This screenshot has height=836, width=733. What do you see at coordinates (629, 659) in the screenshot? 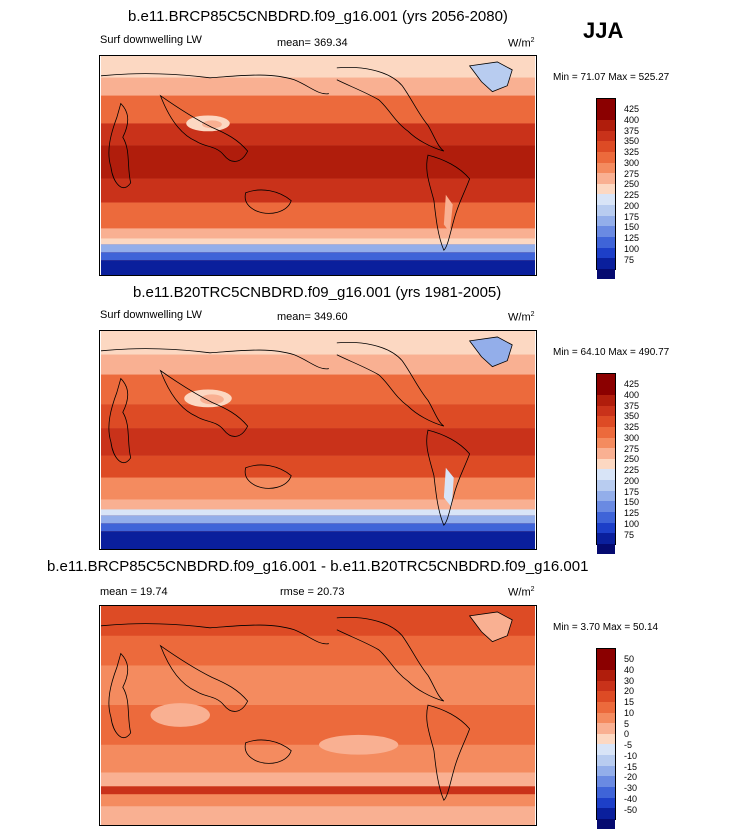
I see `colorbar-tick-label: 50` at bounding box center [629, 659].